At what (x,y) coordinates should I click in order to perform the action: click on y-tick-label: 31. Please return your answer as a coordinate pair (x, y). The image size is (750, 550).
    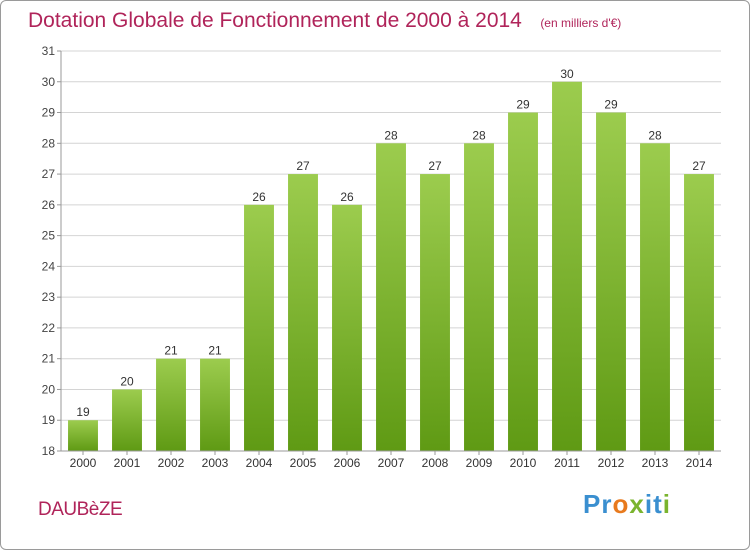
    Looking at the image, I should click on (49, 51).